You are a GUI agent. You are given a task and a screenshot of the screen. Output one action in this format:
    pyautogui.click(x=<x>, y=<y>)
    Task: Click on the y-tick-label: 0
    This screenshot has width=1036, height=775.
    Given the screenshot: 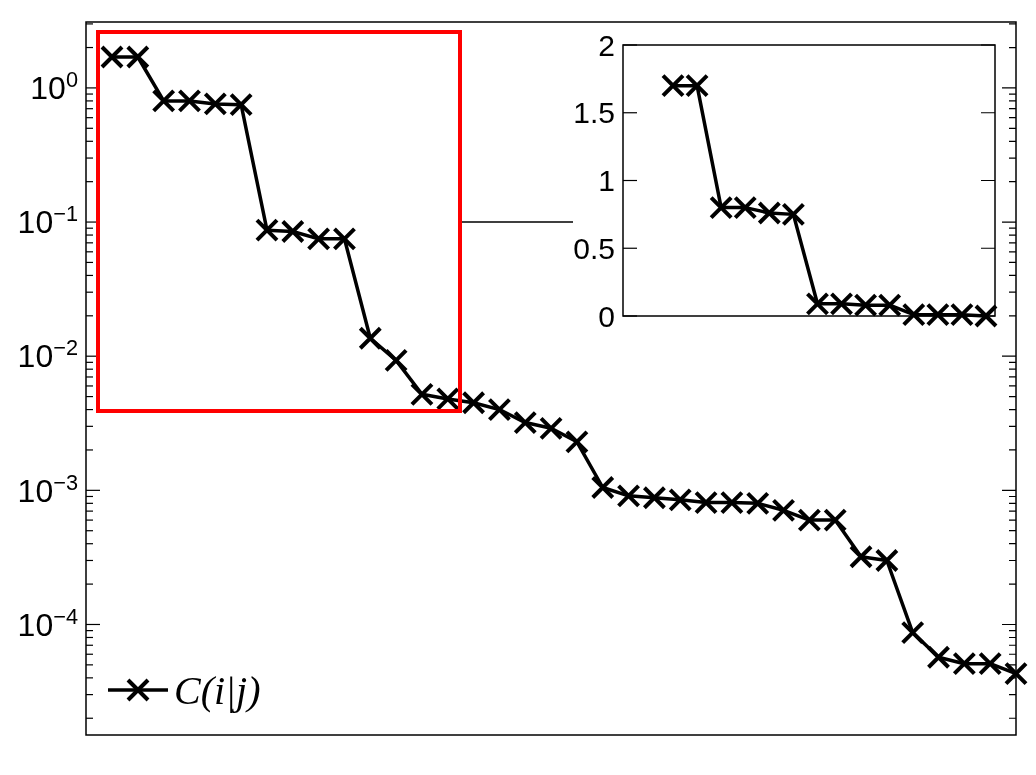 What is the action you would take?
    pyautogui.click(x=606, y=316)
    